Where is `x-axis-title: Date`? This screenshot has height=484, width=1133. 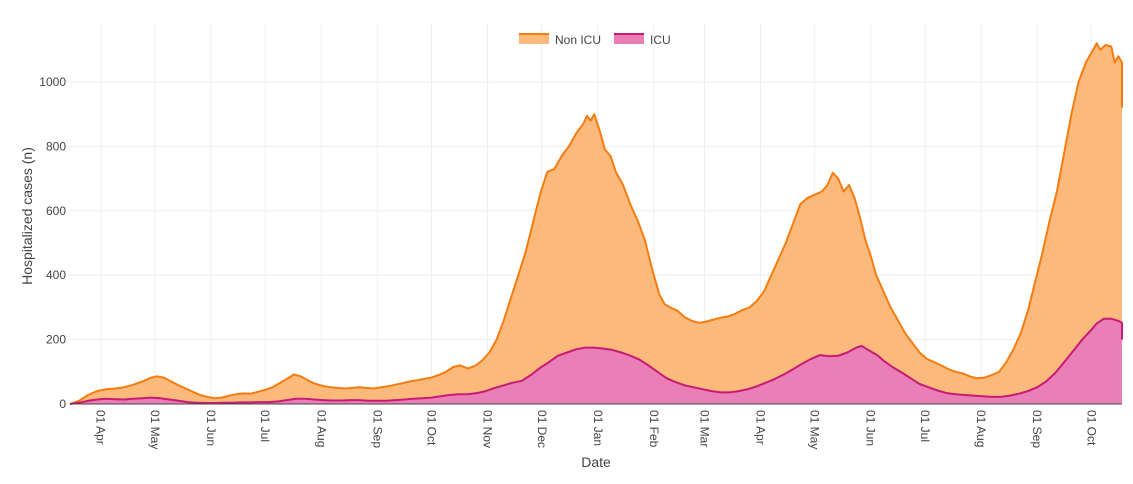
x-axis-title: Date is located at coordinates (596, 462).